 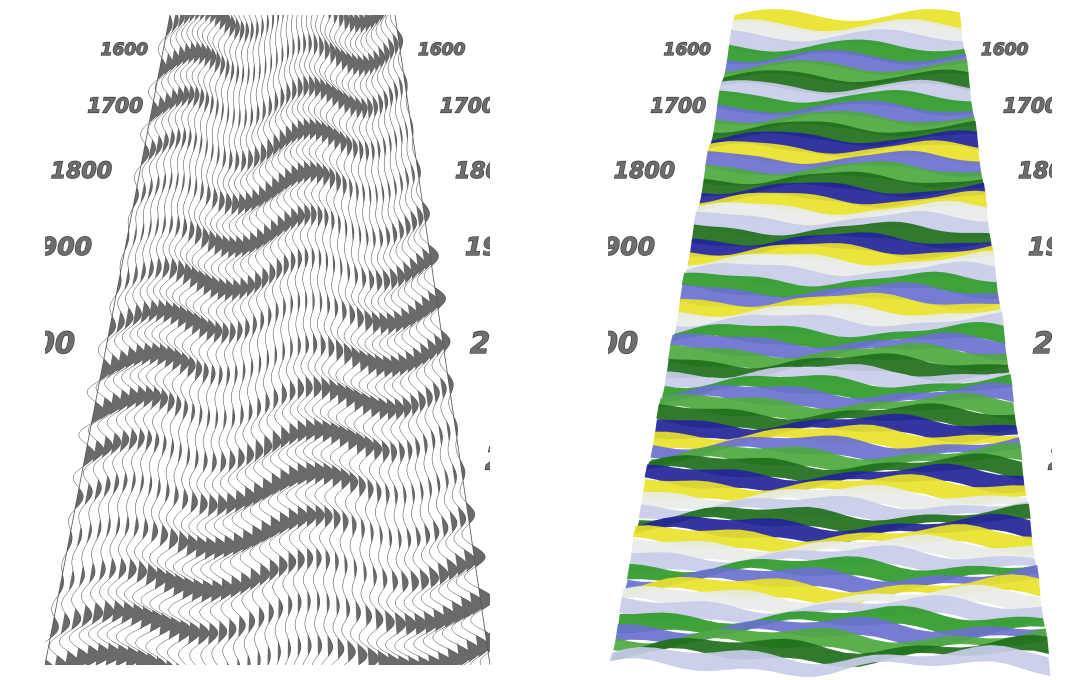 What do you see at coordinates (22, 458) in the screenshot?
I see `depth-label-left: 2100` at bounding box center [22, 458].